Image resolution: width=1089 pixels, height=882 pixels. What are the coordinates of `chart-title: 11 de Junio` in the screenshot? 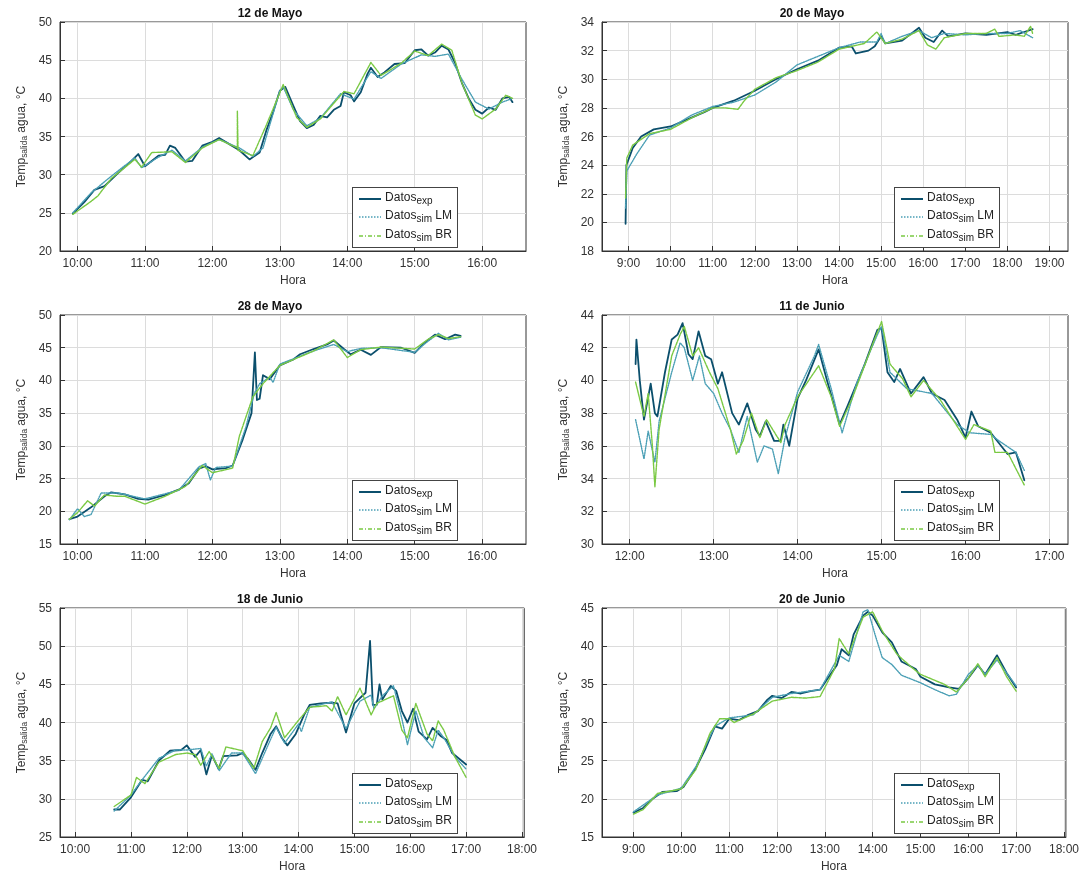 It's located at (812, 306).